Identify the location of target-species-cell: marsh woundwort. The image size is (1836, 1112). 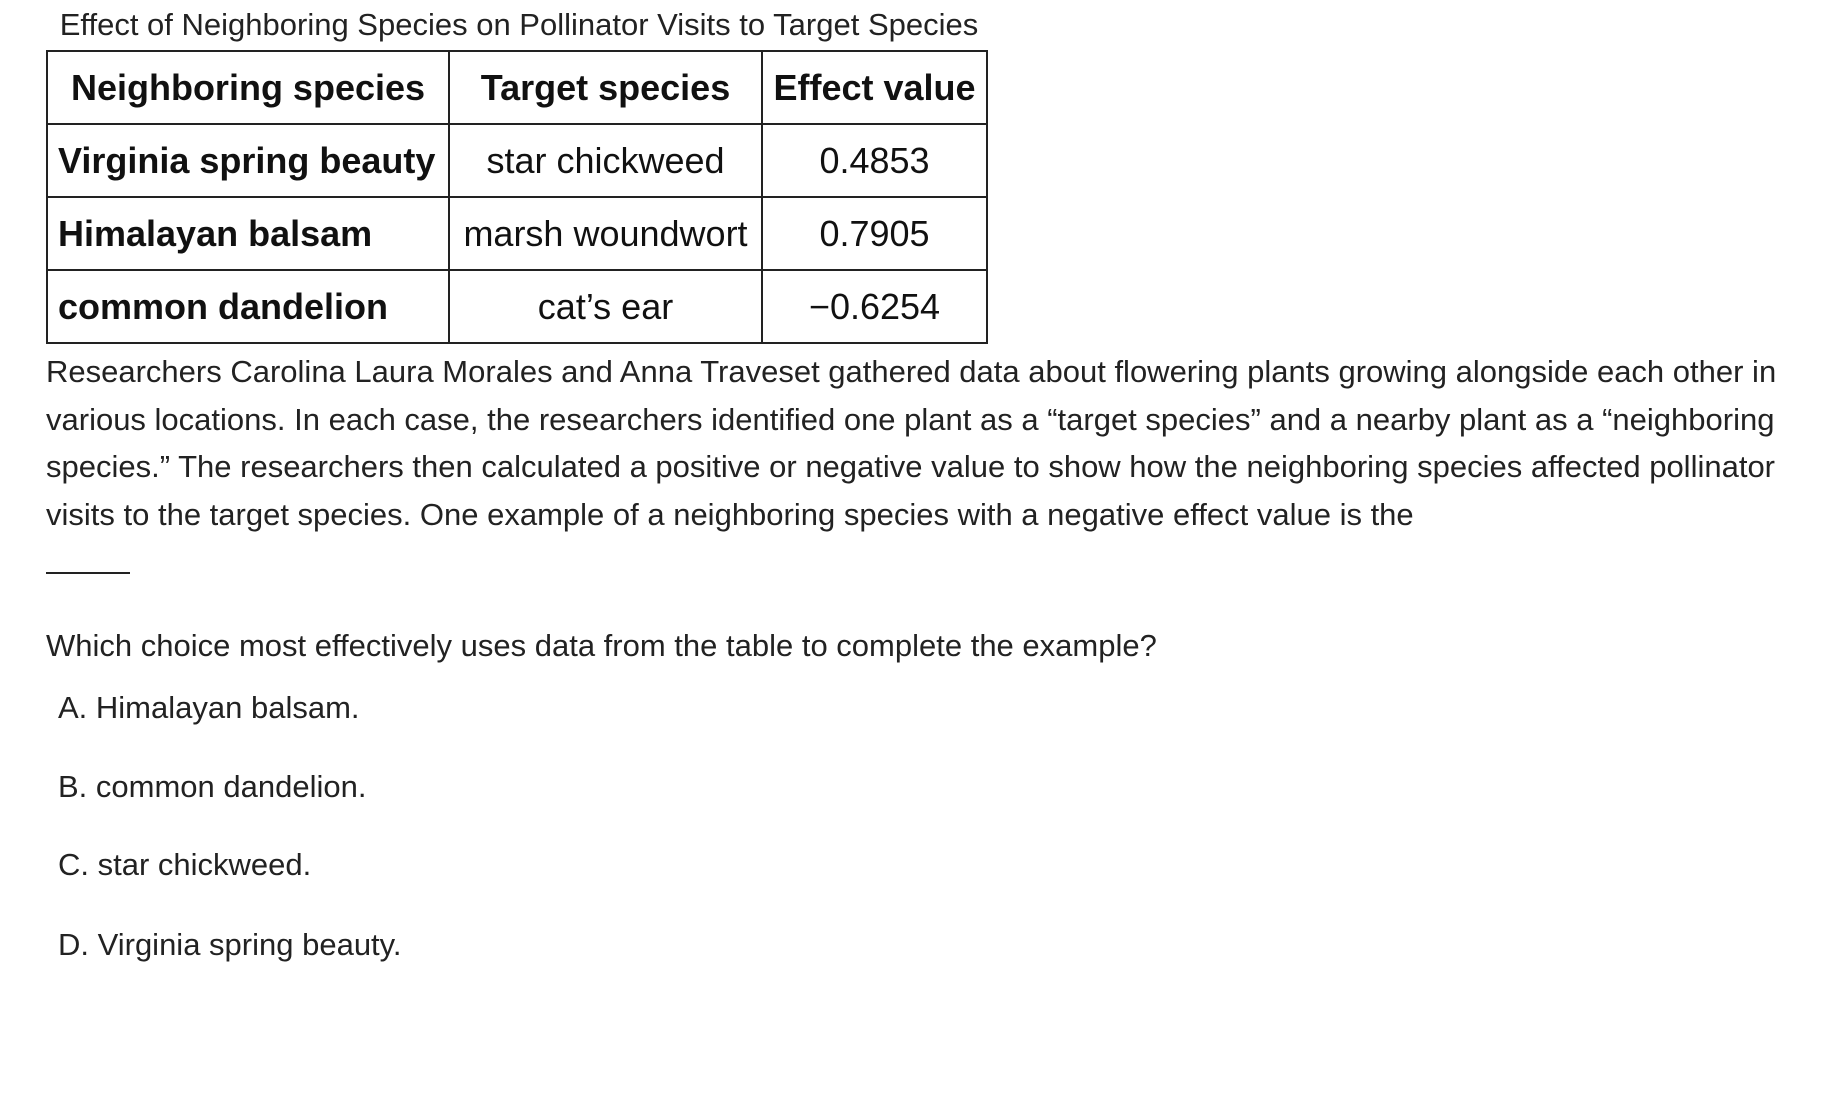
(605, 233).